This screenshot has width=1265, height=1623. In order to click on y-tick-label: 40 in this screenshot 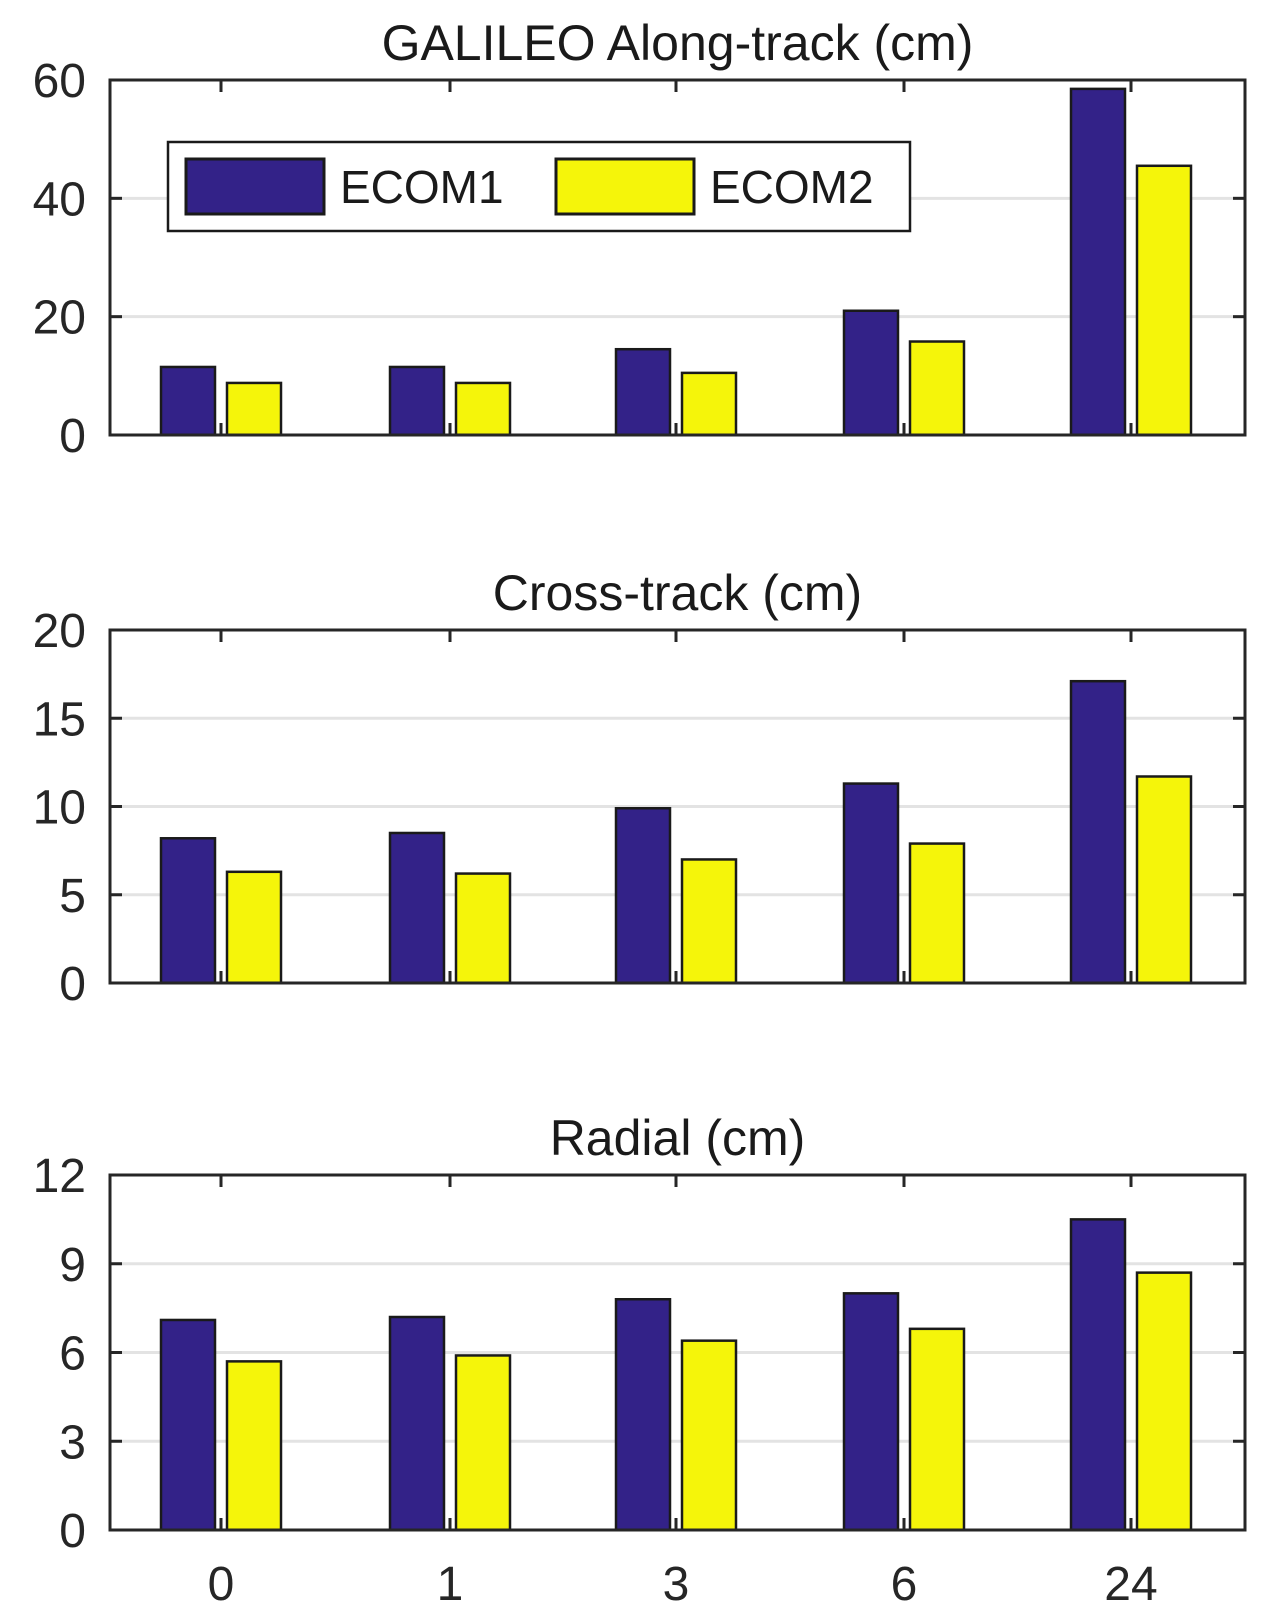, I will do `click(59, 199)`.